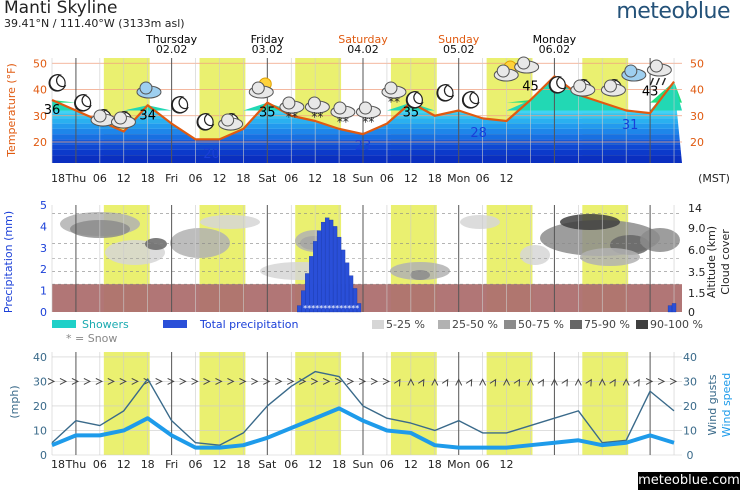  Describe the element at coordinates (483, 464) in the screenshot. I see `wind-time-label: 06` at that location.